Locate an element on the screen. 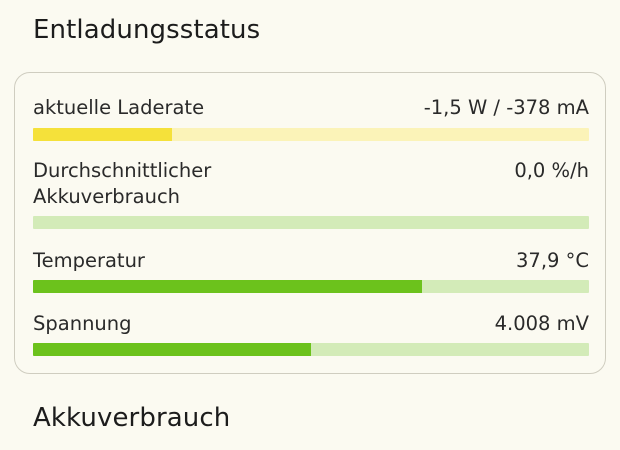 Image resolution: width=620 pixels, height=450 pixels. row-label: Durchschnittlicher Akkuverbrauch is located at coordinates (122, 183).